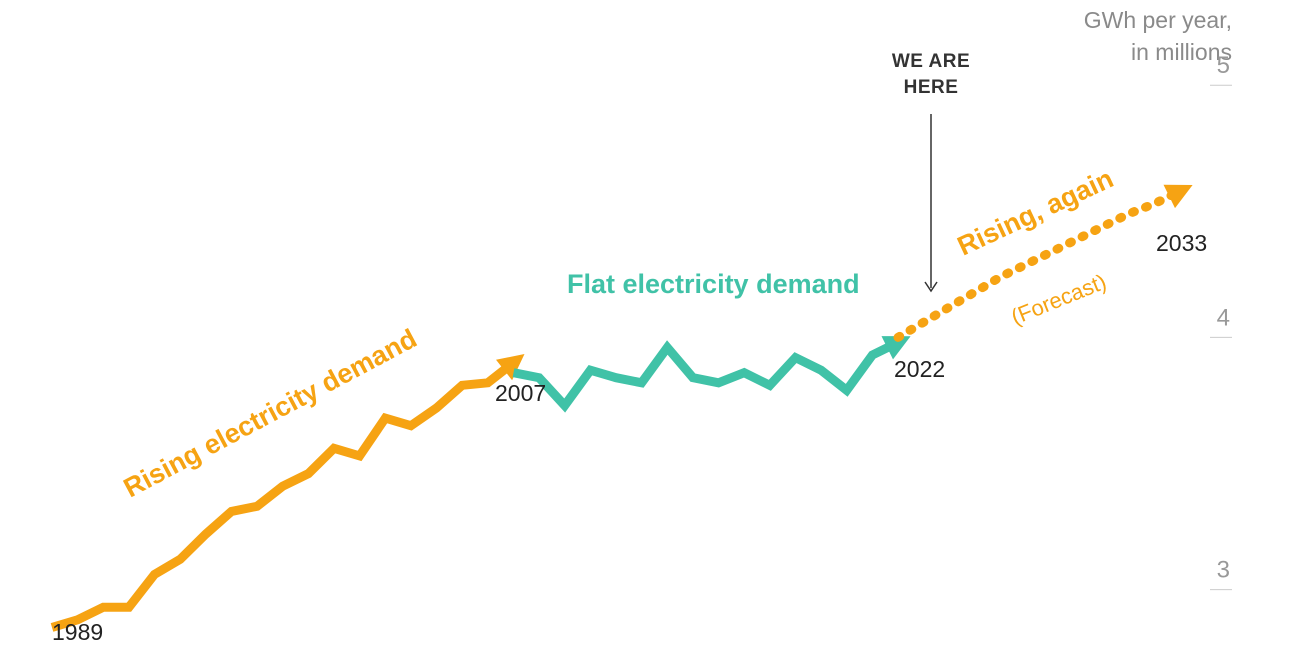 Image resolution: width=1290 pixels, height=660 pixels. What do you see at coordinates (1035, 212) in the screenshot?
I see `rising-again-label: Rising, again` at bounding box center [1035, 212].